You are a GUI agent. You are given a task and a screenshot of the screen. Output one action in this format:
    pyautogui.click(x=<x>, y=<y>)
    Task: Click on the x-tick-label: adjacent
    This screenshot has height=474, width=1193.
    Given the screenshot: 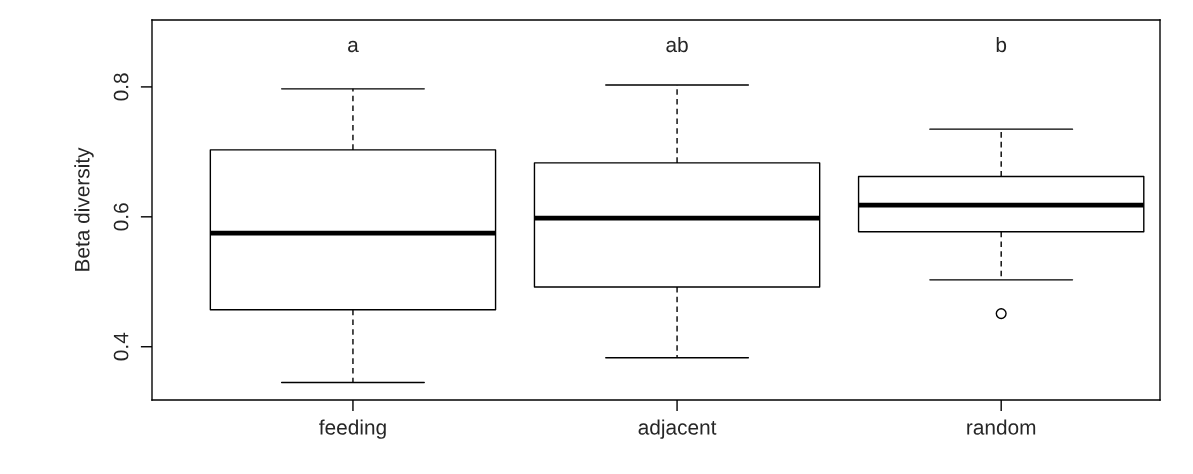 What is the action you would take?
    pyautogui.click(x=677, y=429)
    